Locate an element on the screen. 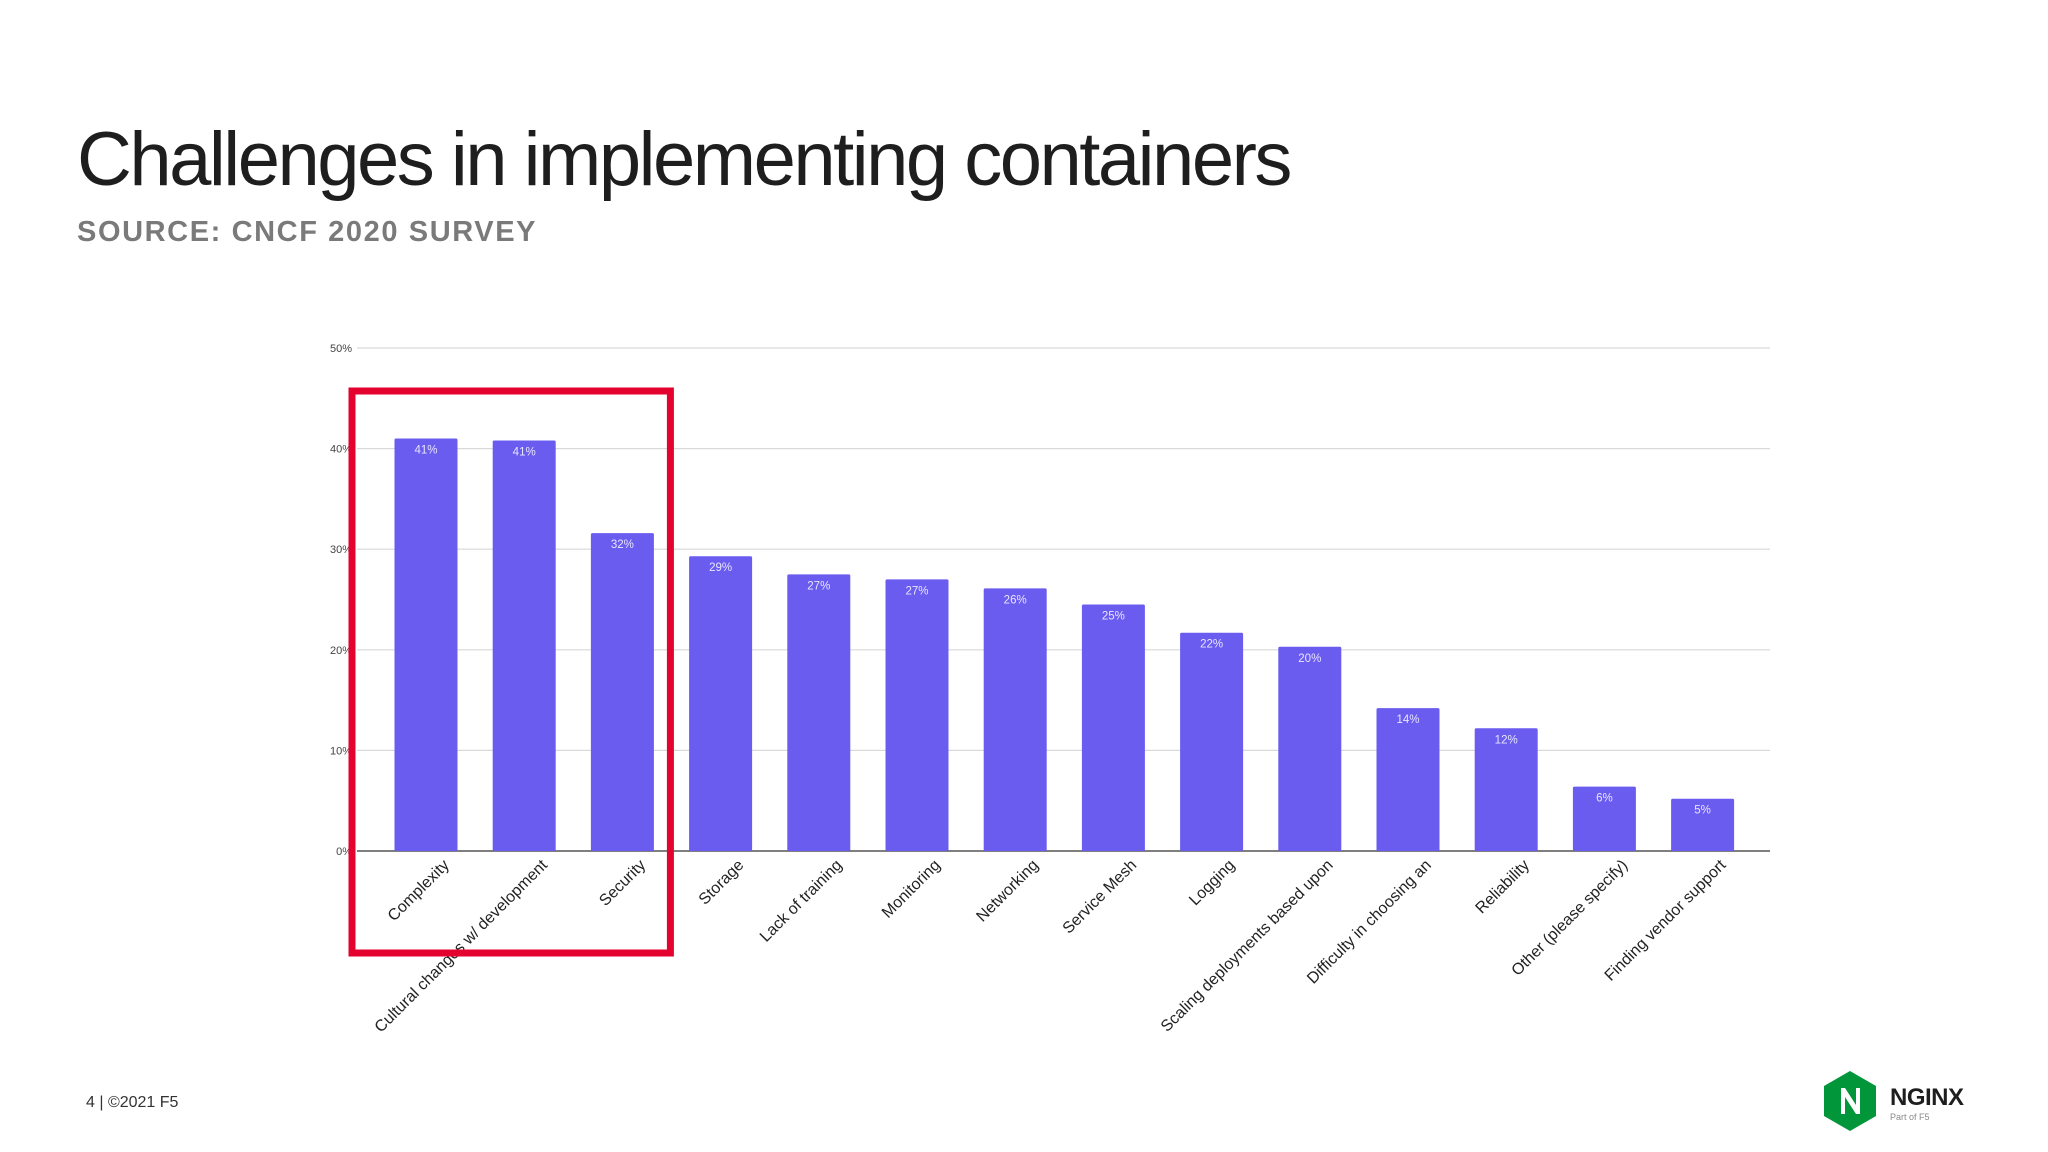  data-label: 5% is located at coordinates (1702, 811).